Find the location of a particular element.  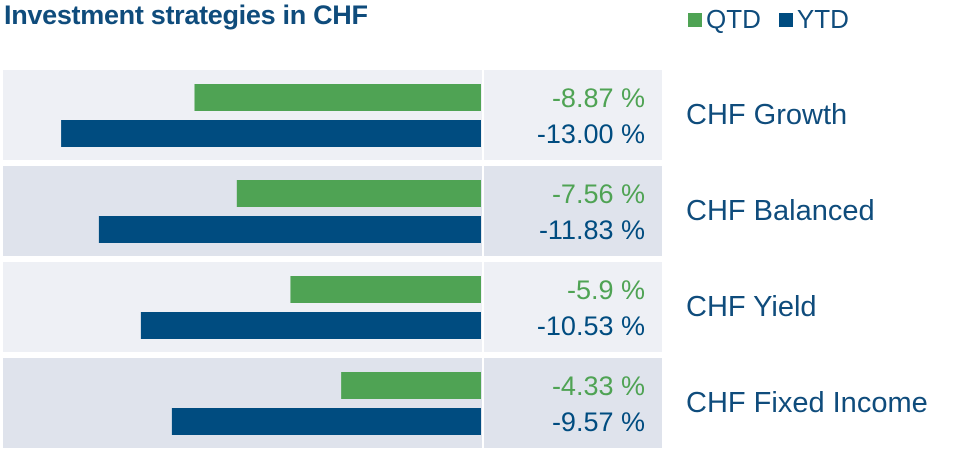

chart-title: Investment strategies in CHF is located at coordinates (186, 15).